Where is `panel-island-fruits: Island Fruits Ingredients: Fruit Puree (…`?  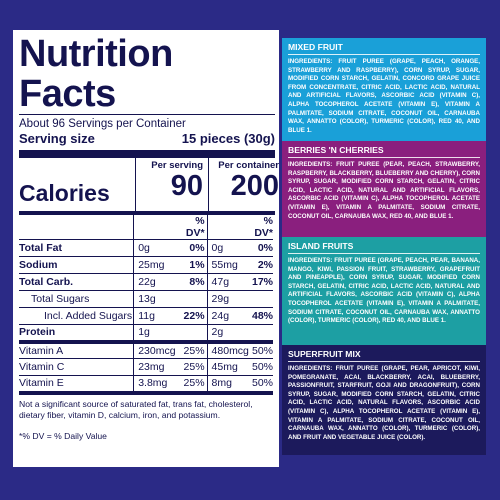 panel-island-fruits: Island Fruits Ingredients: Fruit Puree (… is located at coordinates (384, 291).